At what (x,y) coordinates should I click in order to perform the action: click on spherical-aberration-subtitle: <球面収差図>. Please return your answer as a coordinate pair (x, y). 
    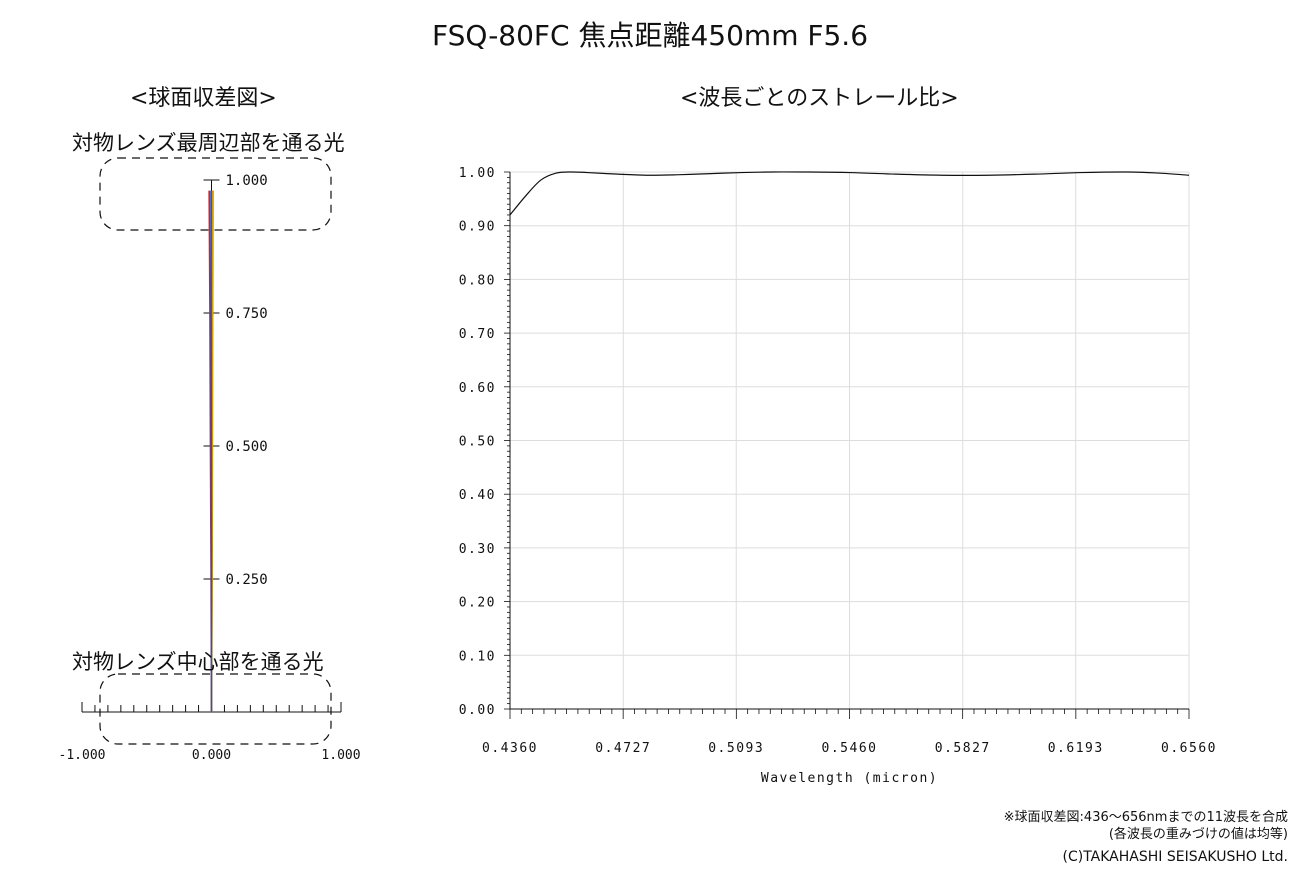
    Looking at the image, I should click on (203, 98).